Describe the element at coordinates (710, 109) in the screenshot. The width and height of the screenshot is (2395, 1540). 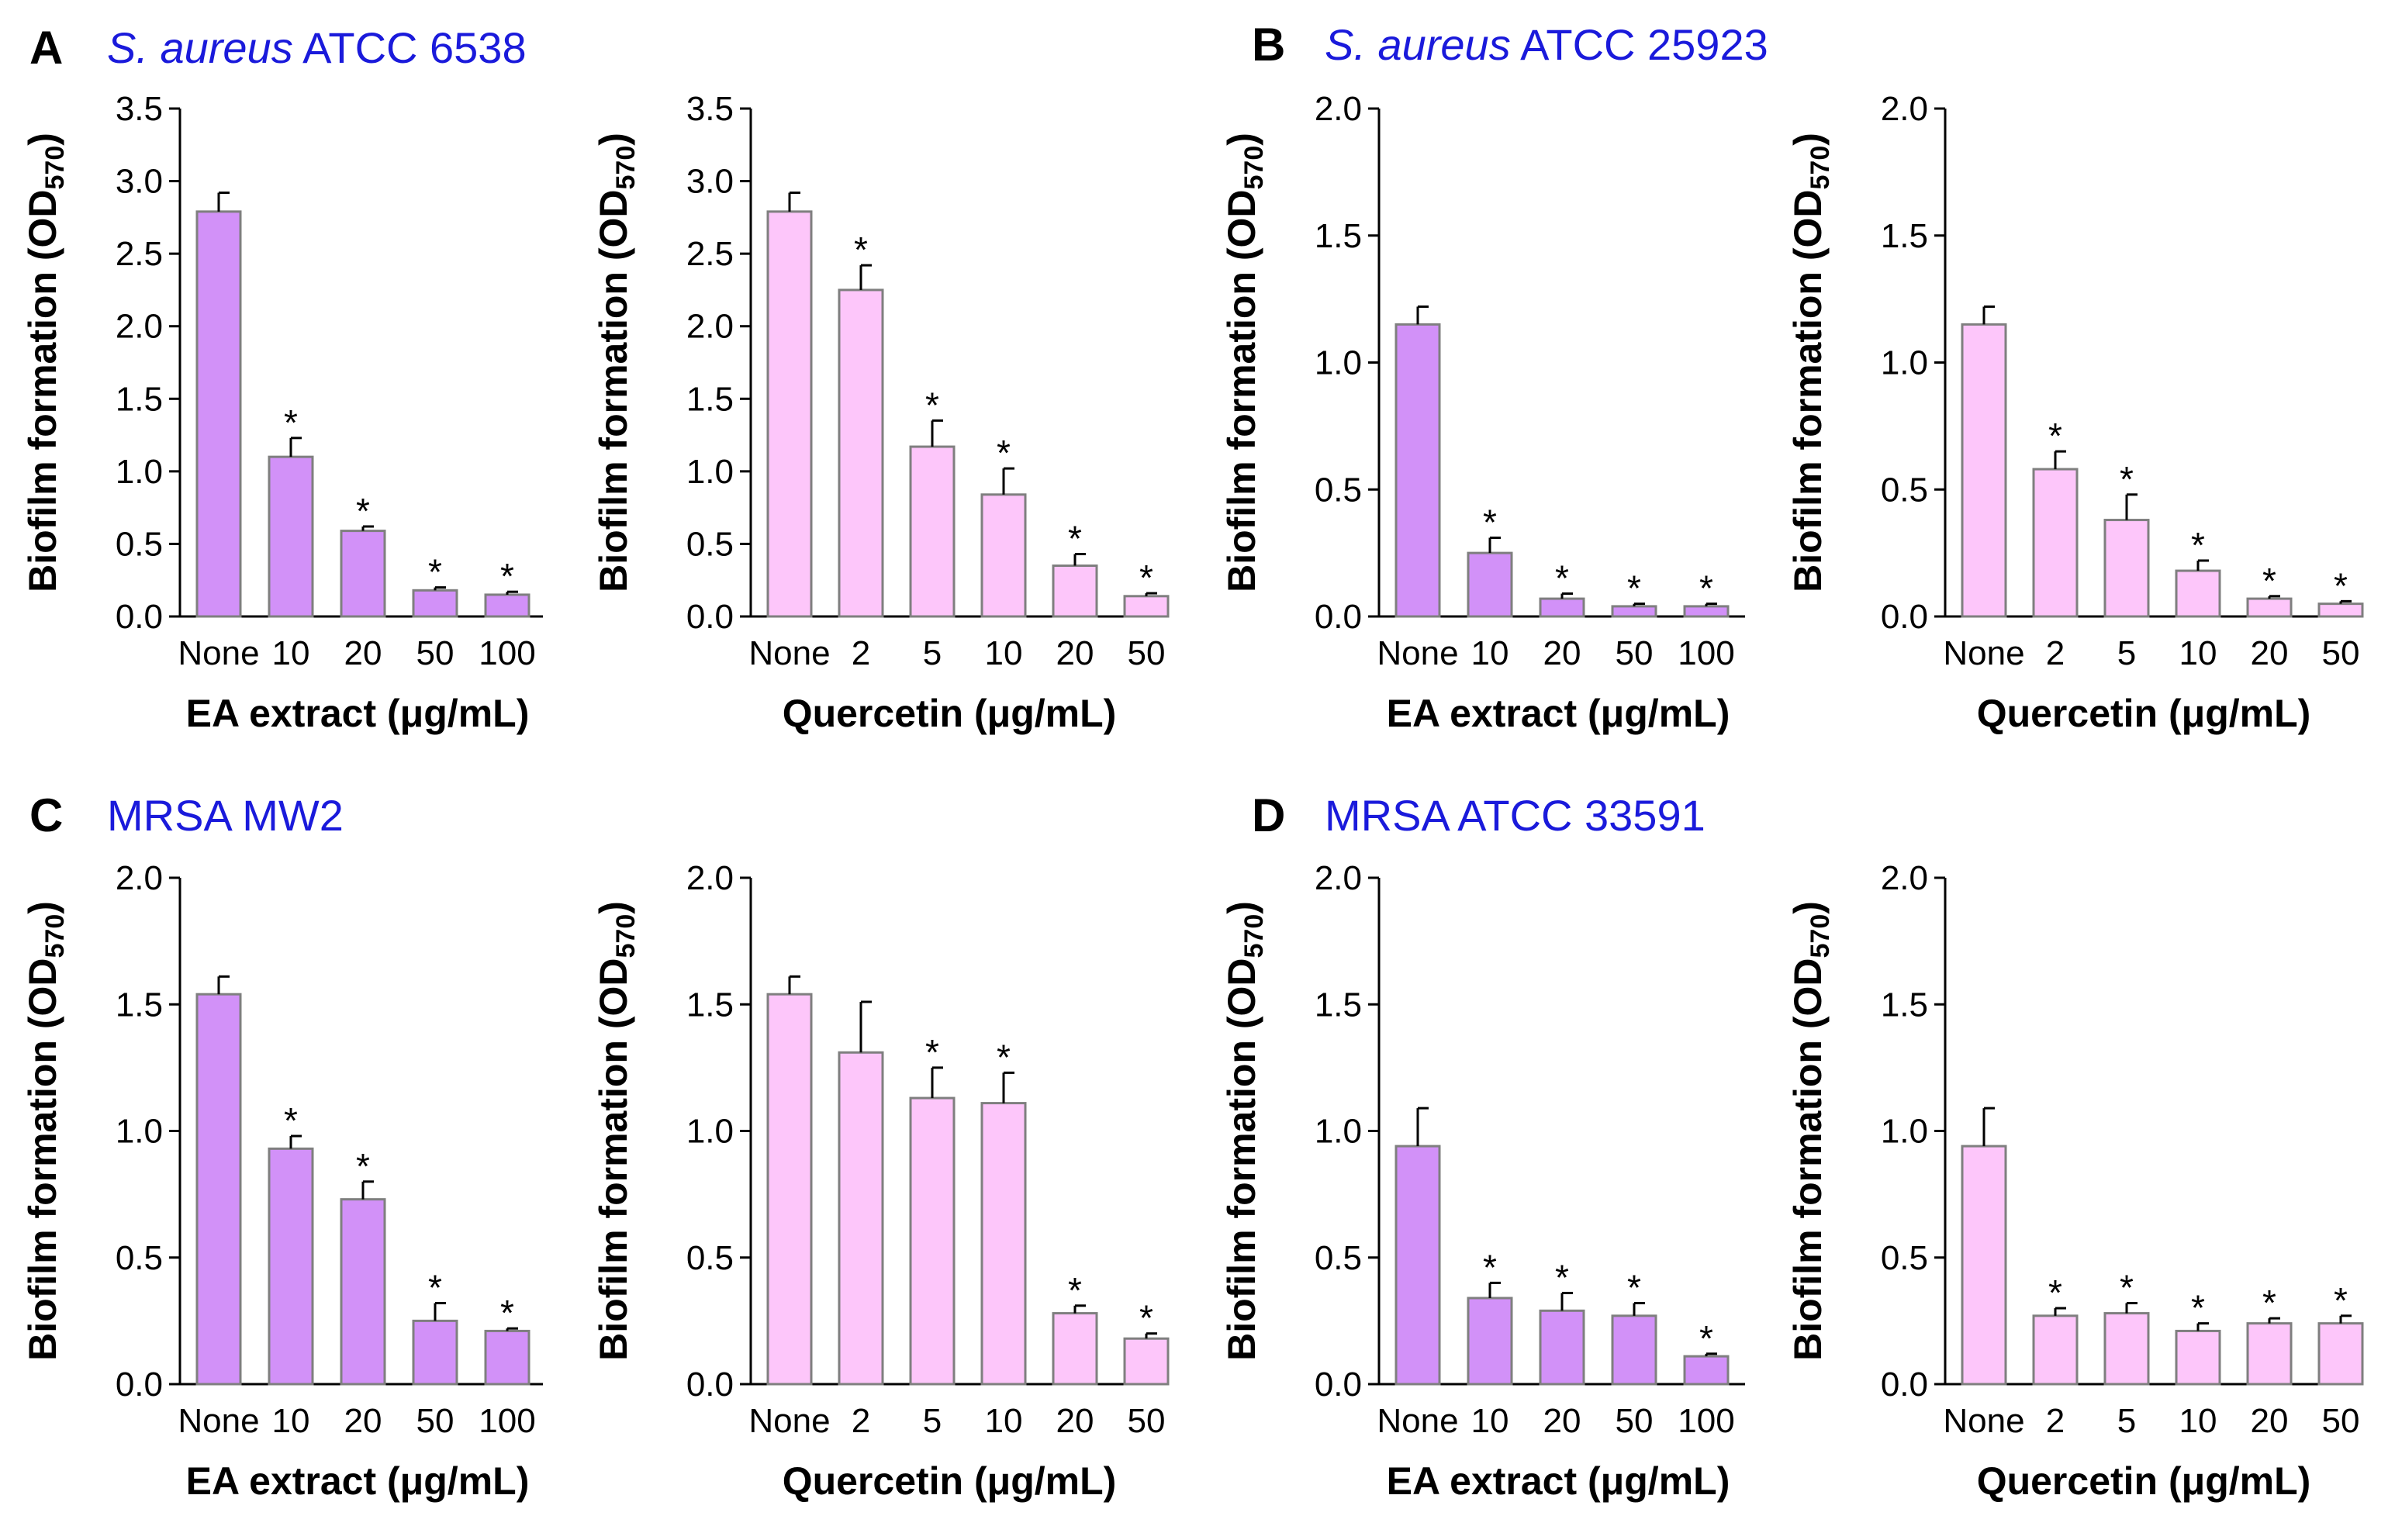
I see `y-tick-label: 3.5` at that location.